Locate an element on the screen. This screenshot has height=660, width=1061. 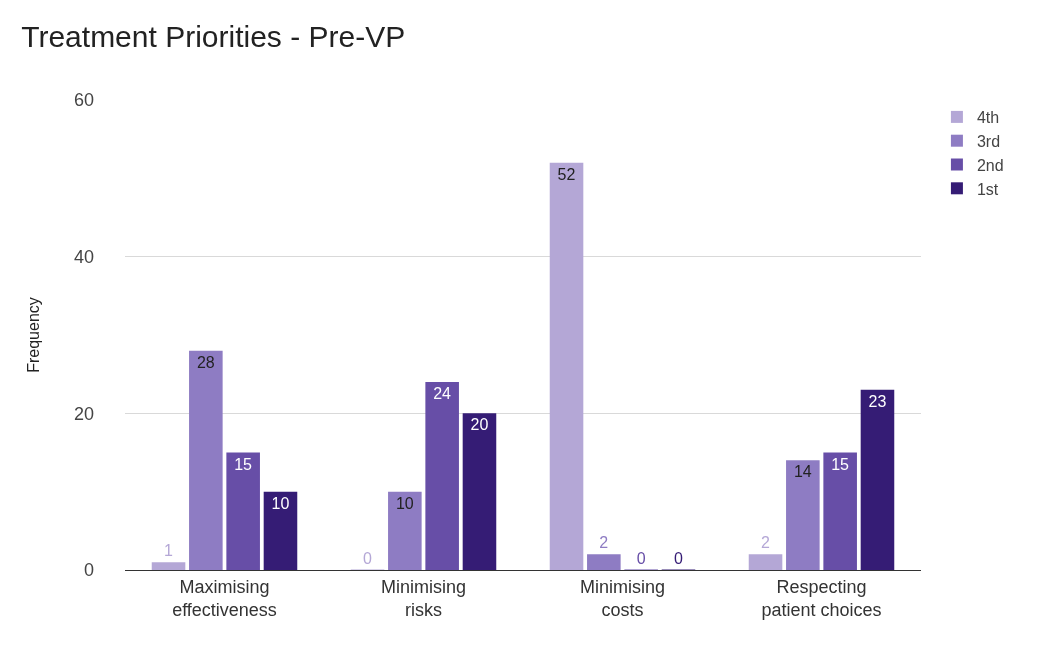
data-label: 24 is located at coordinates (442, 393).